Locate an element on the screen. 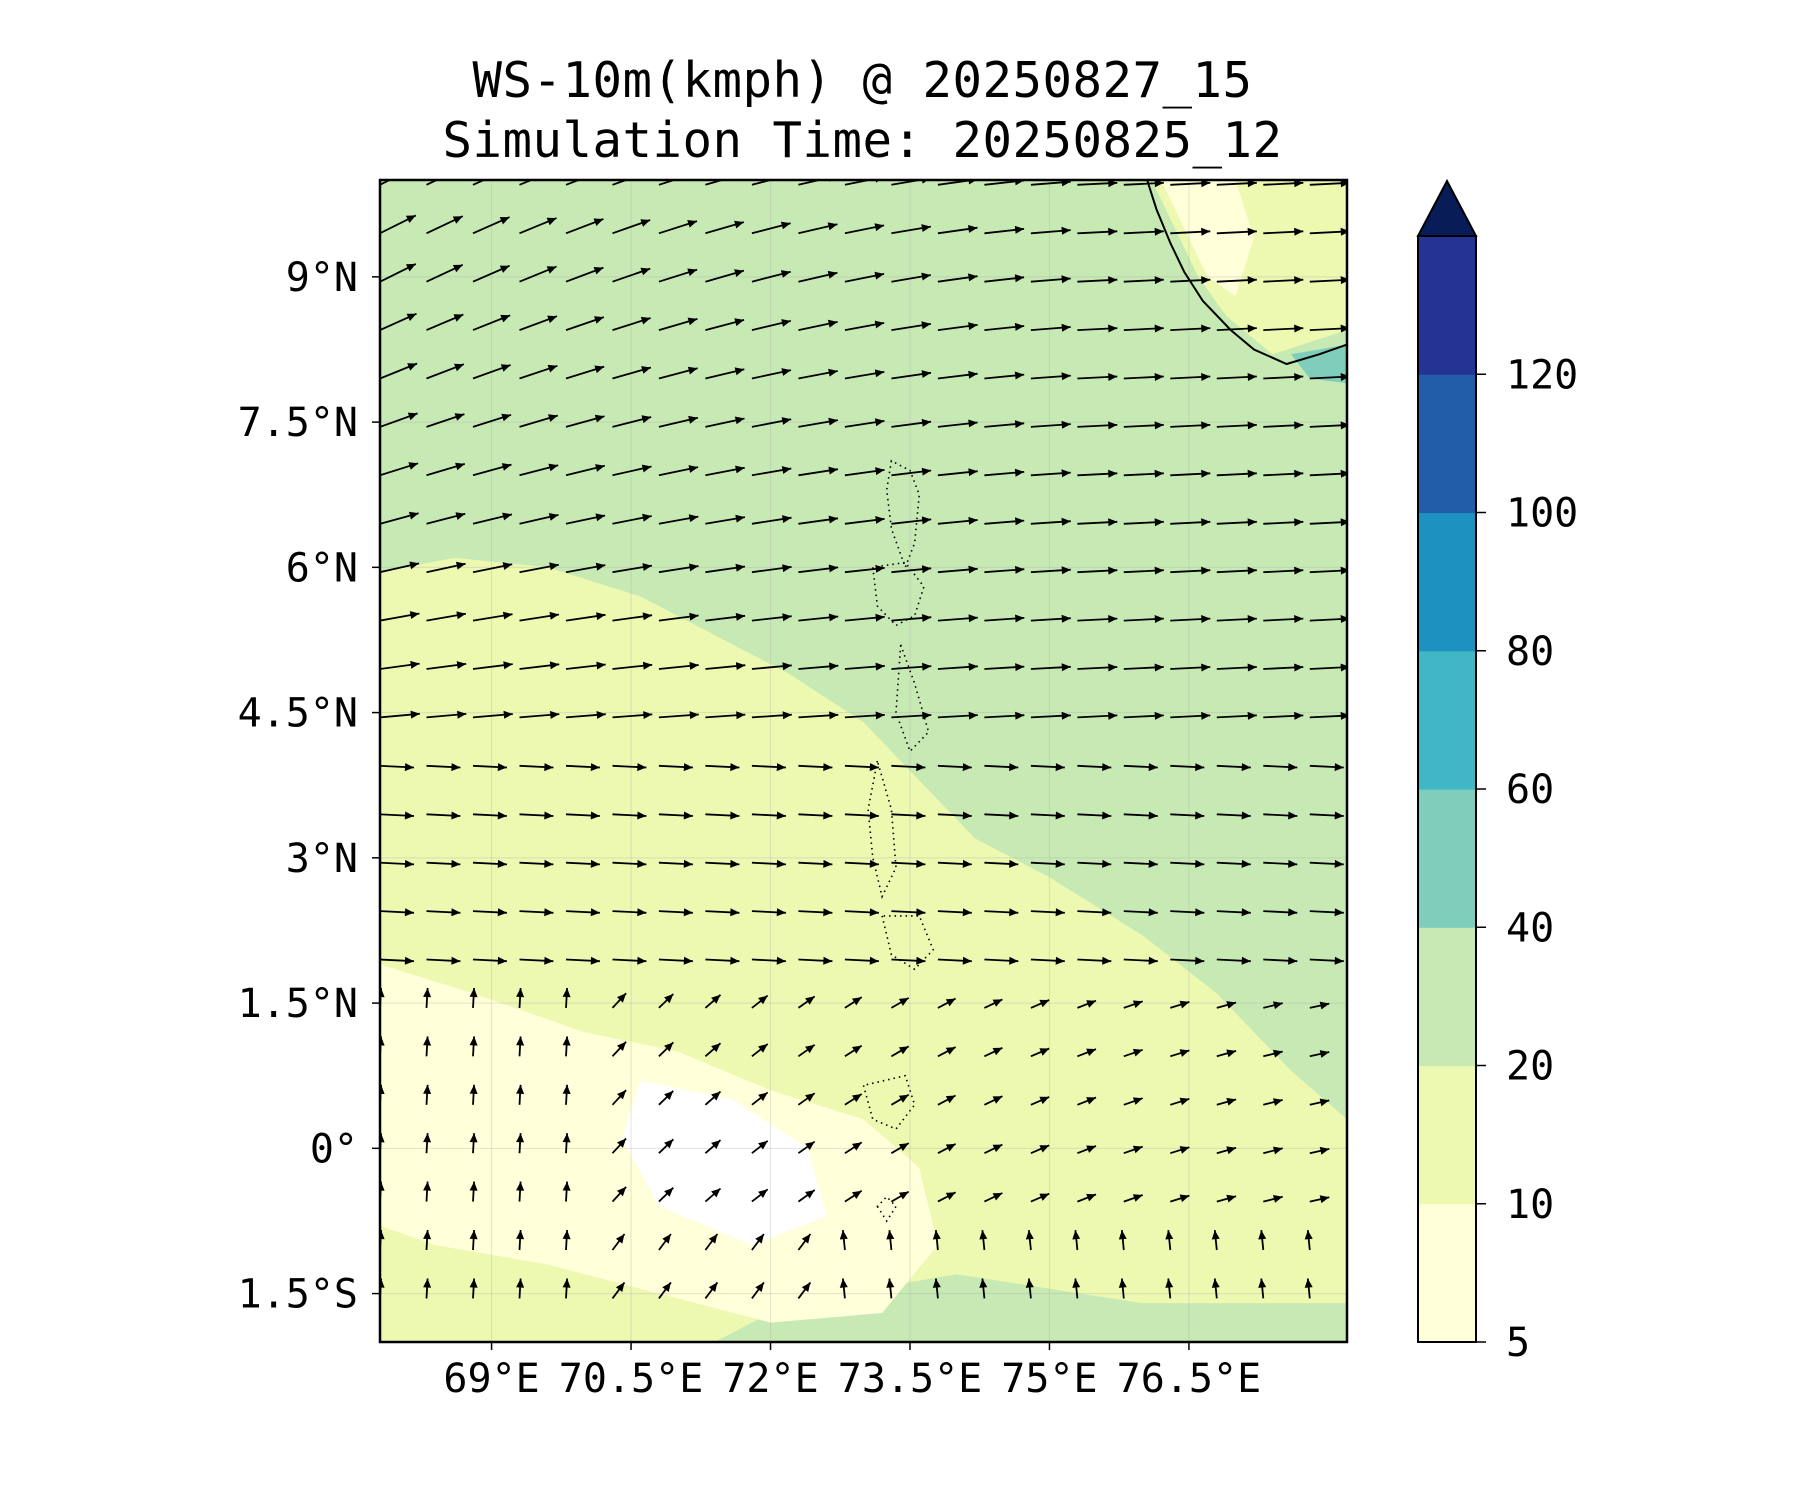 Image resolution: width=1800 pixels, height=1500 pixels. longitude-tick-label: 73.5°E is located at coordinates (910, 1379).